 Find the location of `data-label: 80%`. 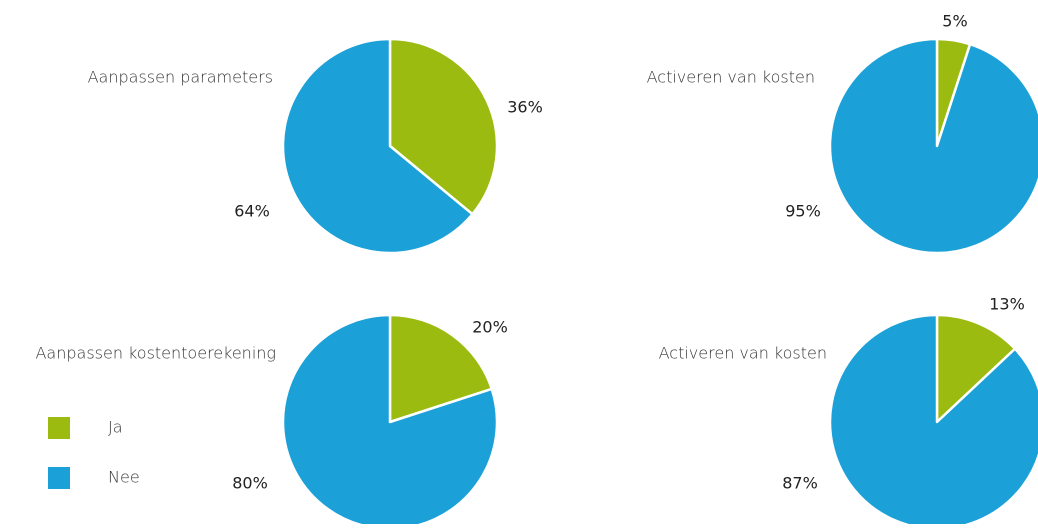

data-label: 80% is located at coordinates (250, 483).